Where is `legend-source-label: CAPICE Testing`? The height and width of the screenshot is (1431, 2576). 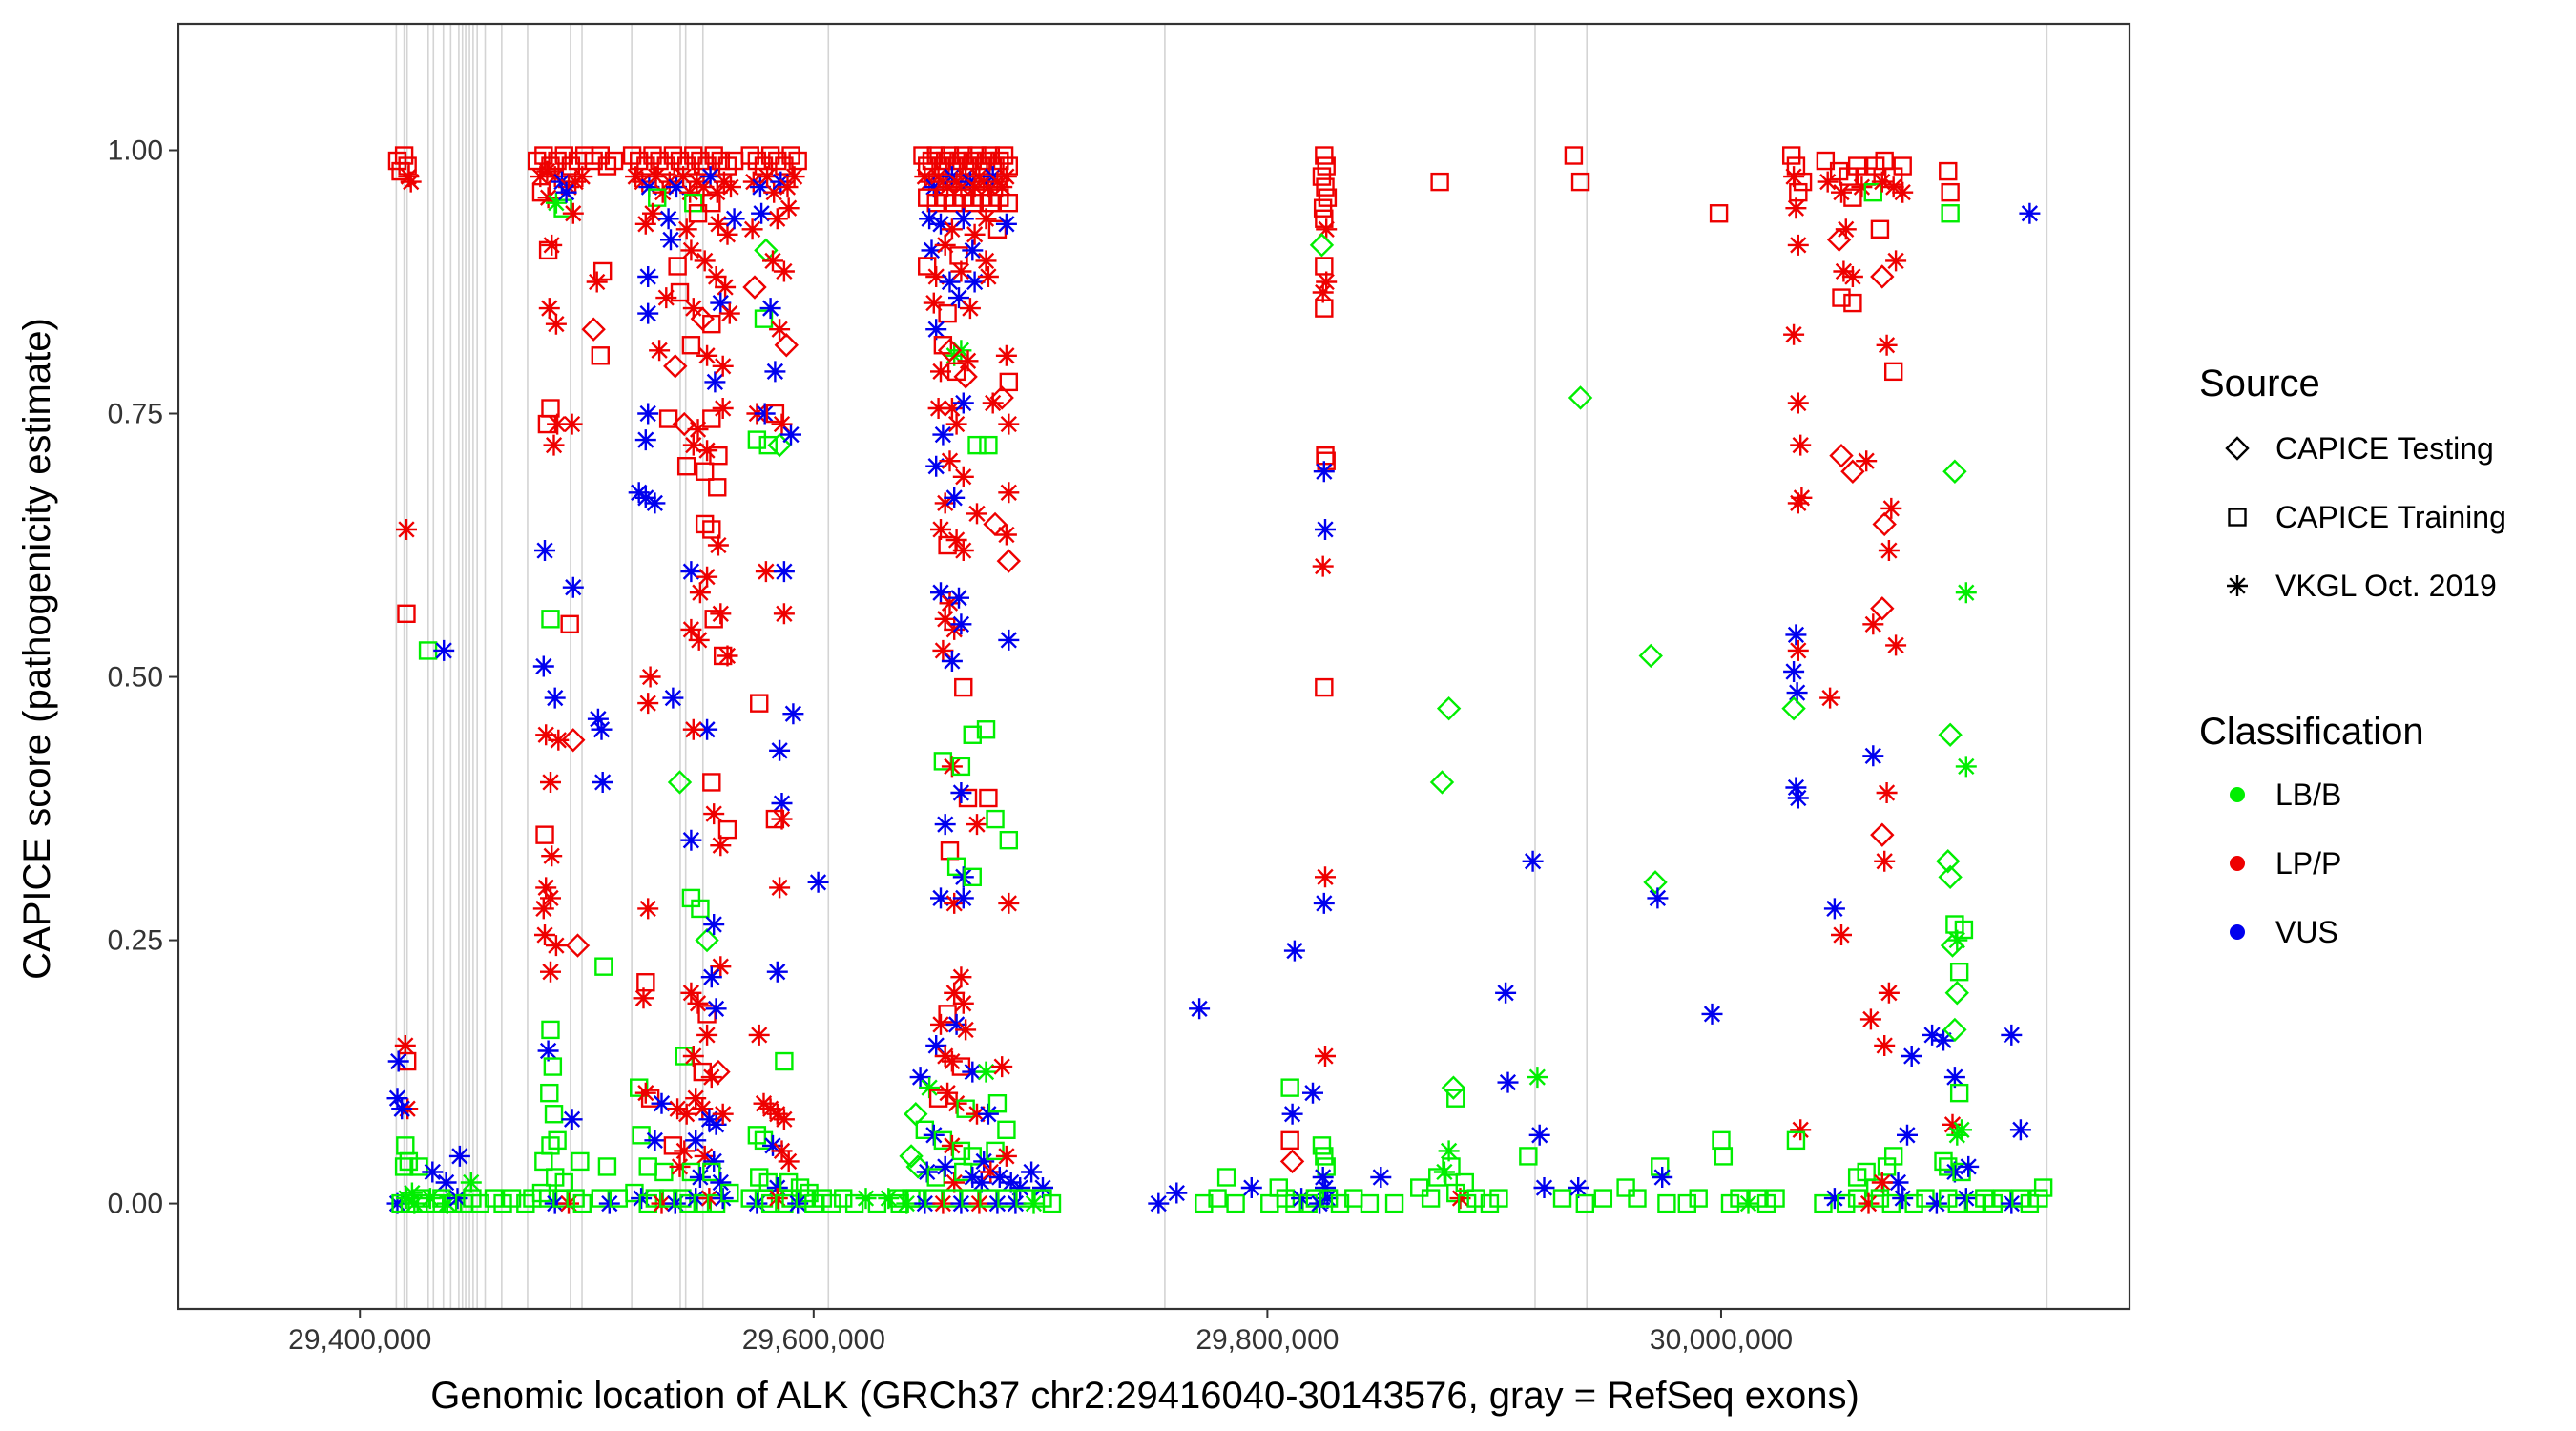
legend-source-label: CAPICE Testing is located at coordinates (2384, 448).